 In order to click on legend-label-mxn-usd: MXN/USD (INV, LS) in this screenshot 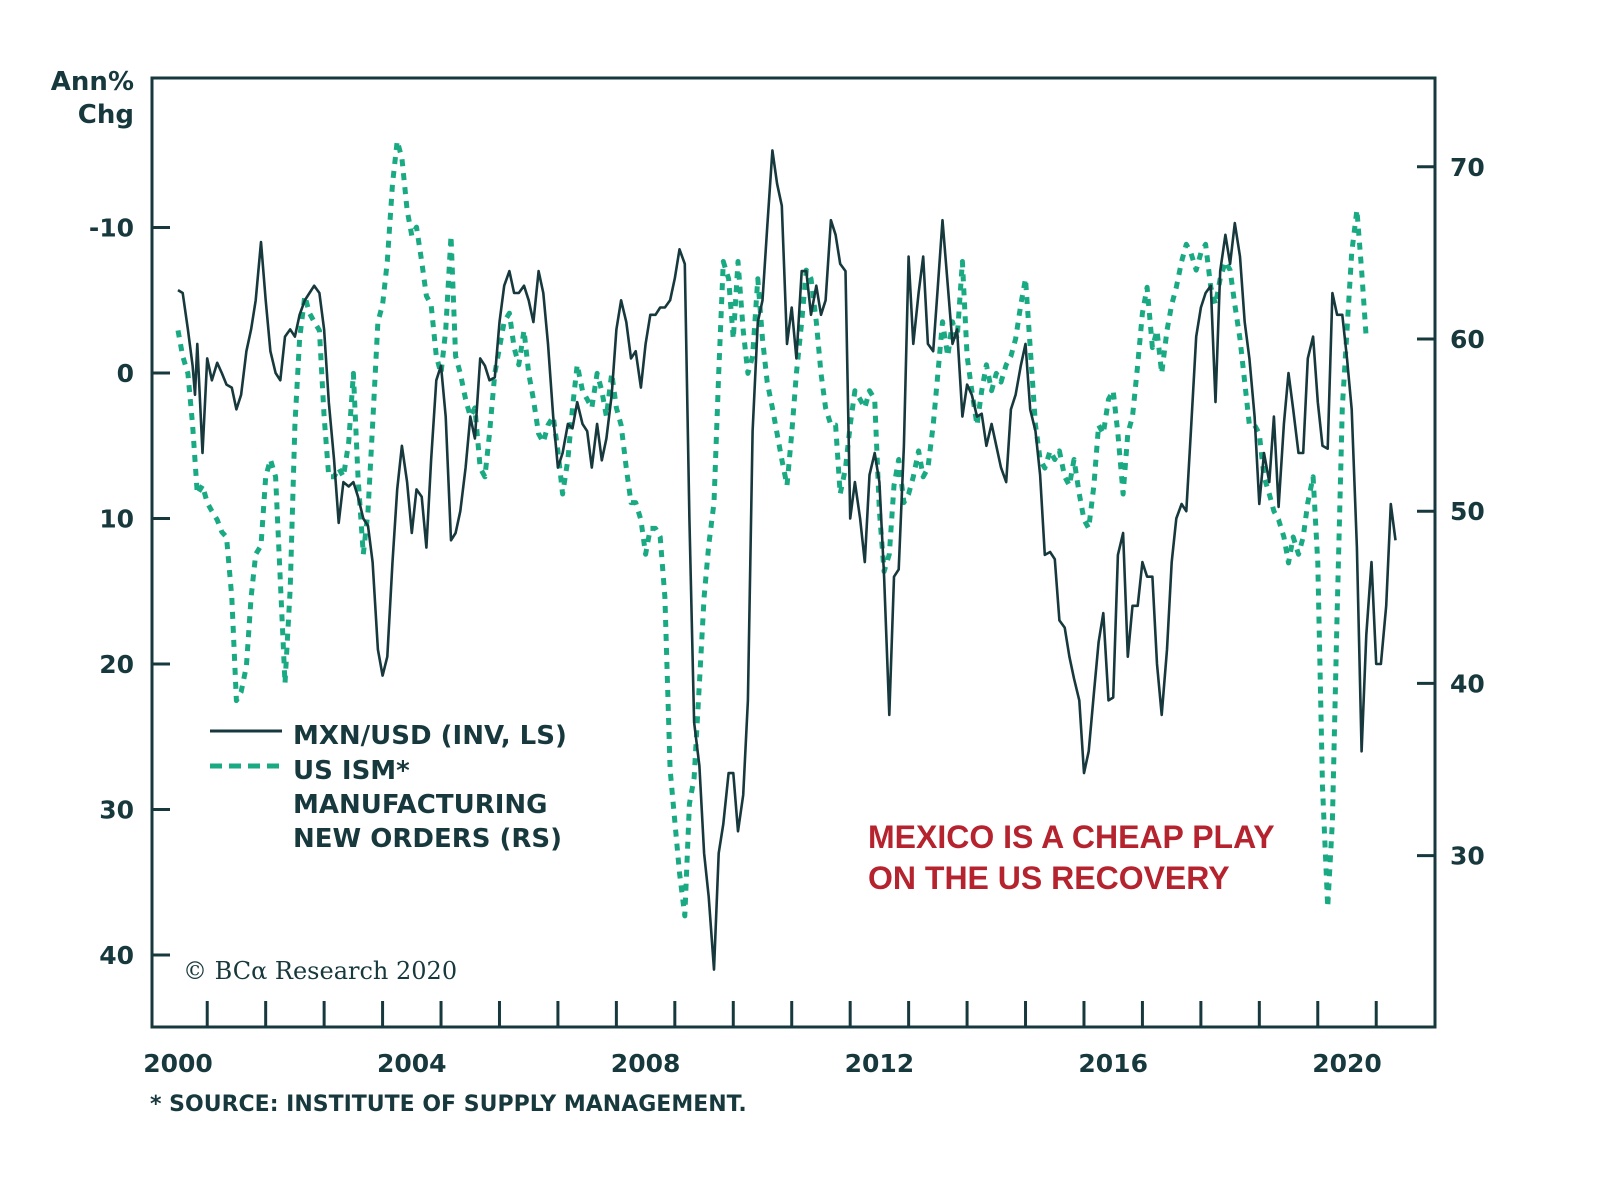, I will do `click(430, 736)`.